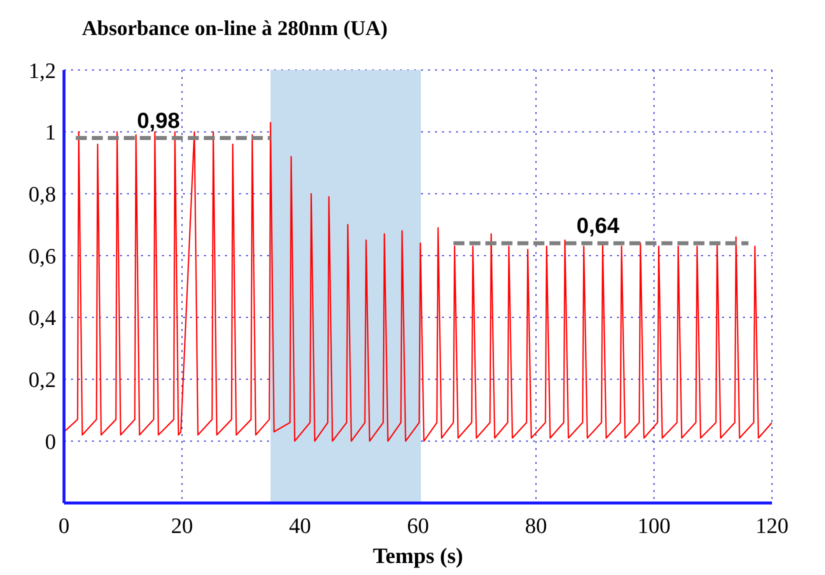 The image size is (825, 575). What do you see at coordinates (418, 555) in the screenshot?
I see `x-axis-title: Temps (s)` at bounding box center [418, 555].